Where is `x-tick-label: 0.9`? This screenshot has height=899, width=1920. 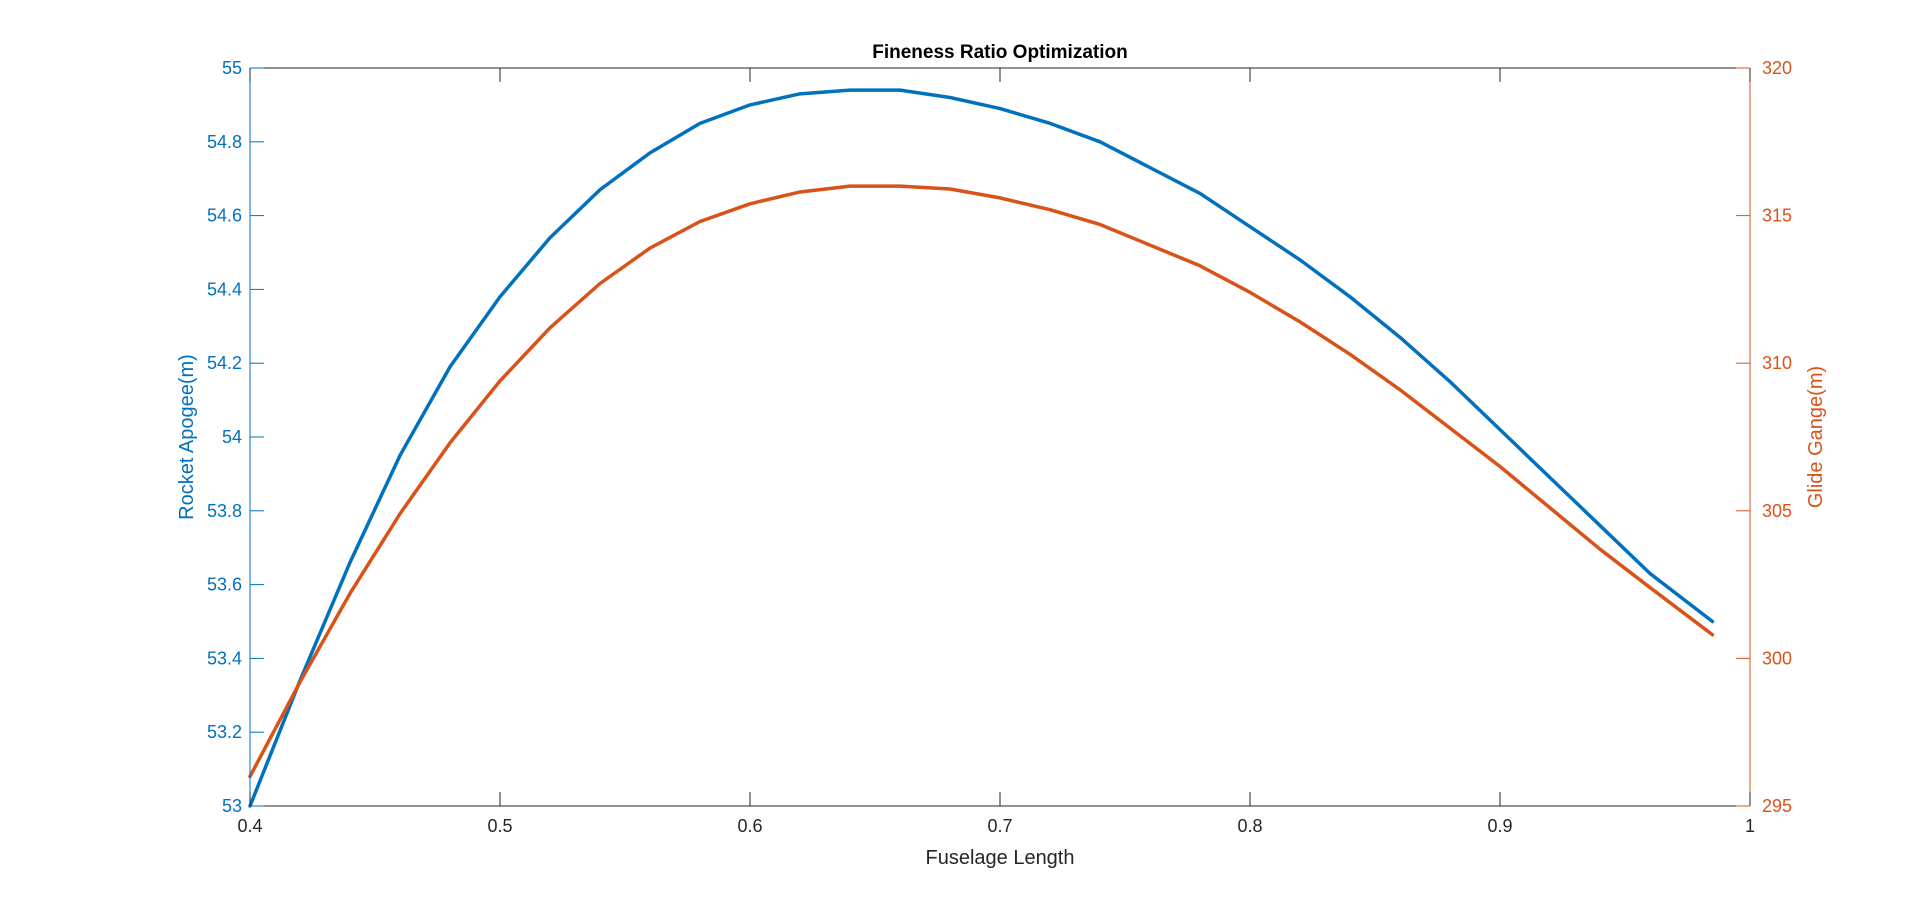 x-tick-label: 0.9 is located at coordinates (1499, 826).